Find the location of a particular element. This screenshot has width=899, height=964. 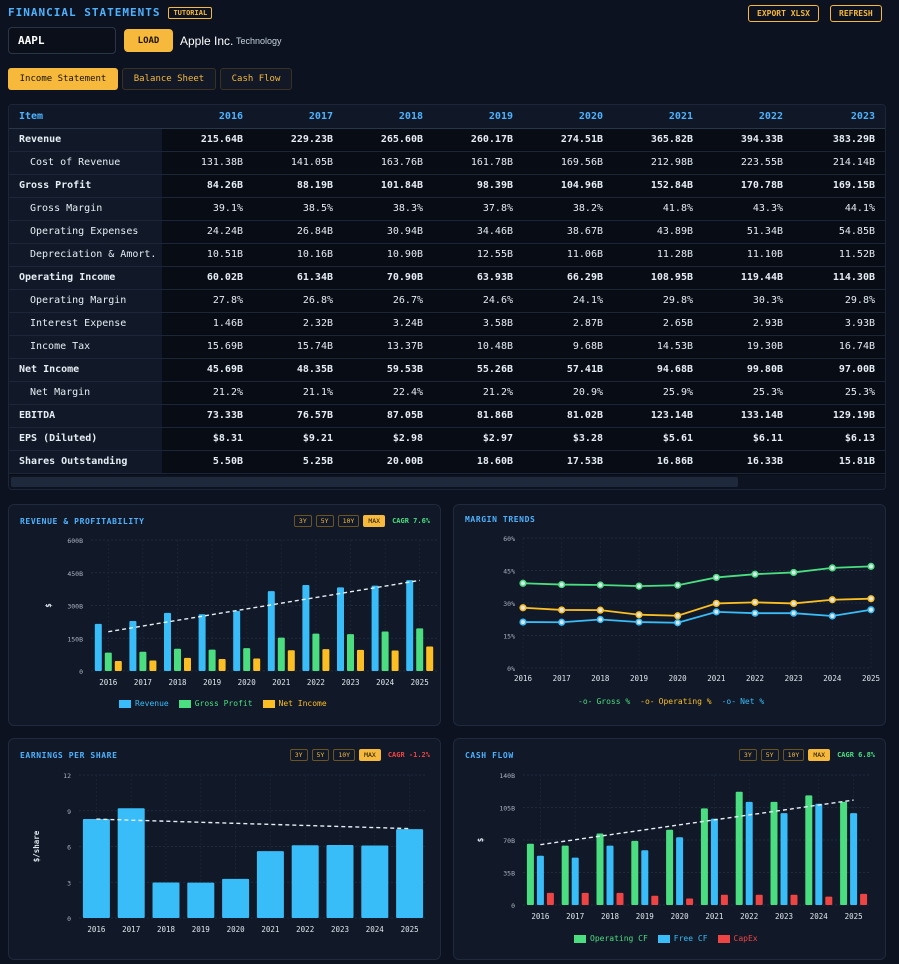

cagr-label: CAGR -1.2% is located at coordinates (408, 755).